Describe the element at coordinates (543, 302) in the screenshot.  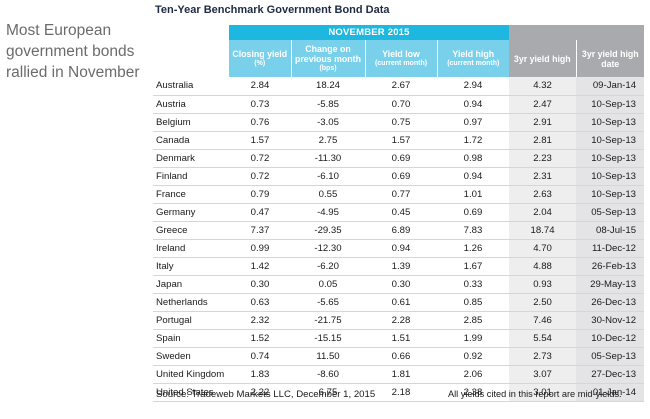
I see `cell-3yr-high: 2.50` at that location.